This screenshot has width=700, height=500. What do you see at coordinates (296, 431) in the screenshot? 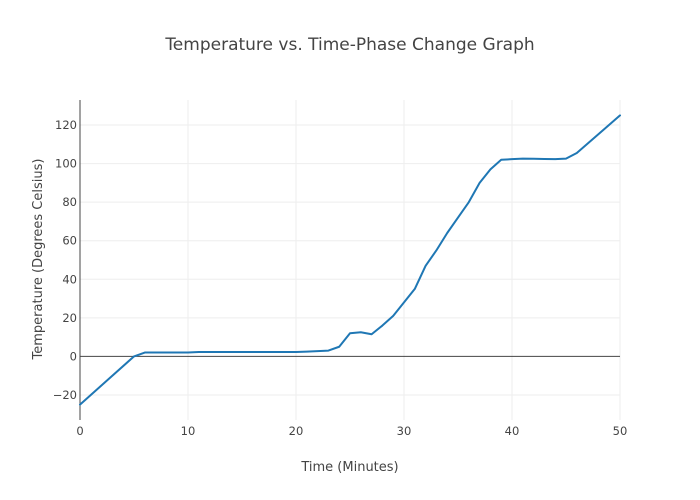
I see `x-tick-label: 20` at bounding box center [296, 431].